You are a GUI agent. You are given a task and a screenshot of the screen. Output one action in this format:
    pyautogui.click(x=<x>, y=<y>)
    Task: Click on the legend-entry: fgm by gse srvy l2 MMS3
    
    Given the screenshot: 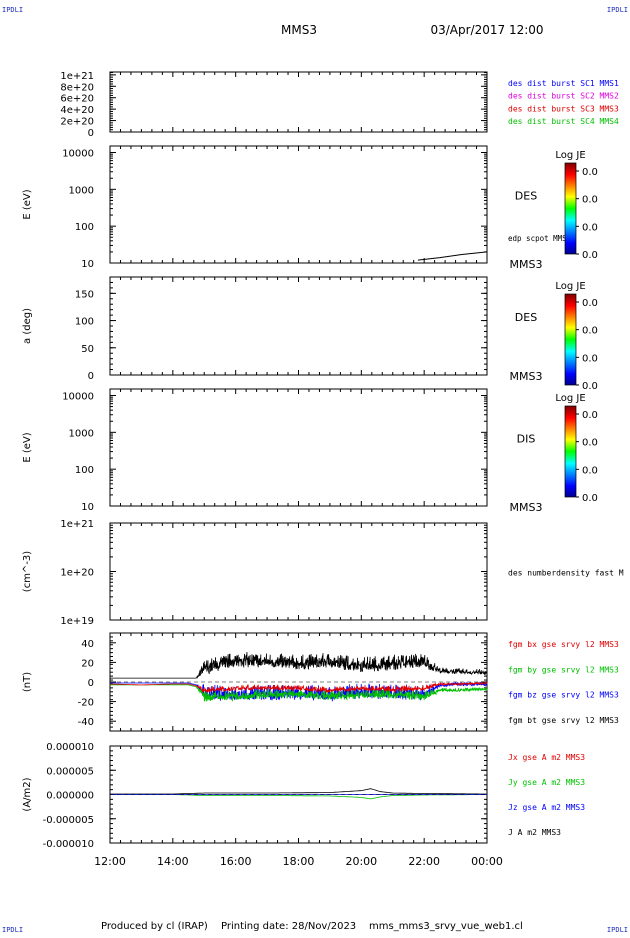 What is the action you would take?
    pyautogui.click(x=563, y=669)
    